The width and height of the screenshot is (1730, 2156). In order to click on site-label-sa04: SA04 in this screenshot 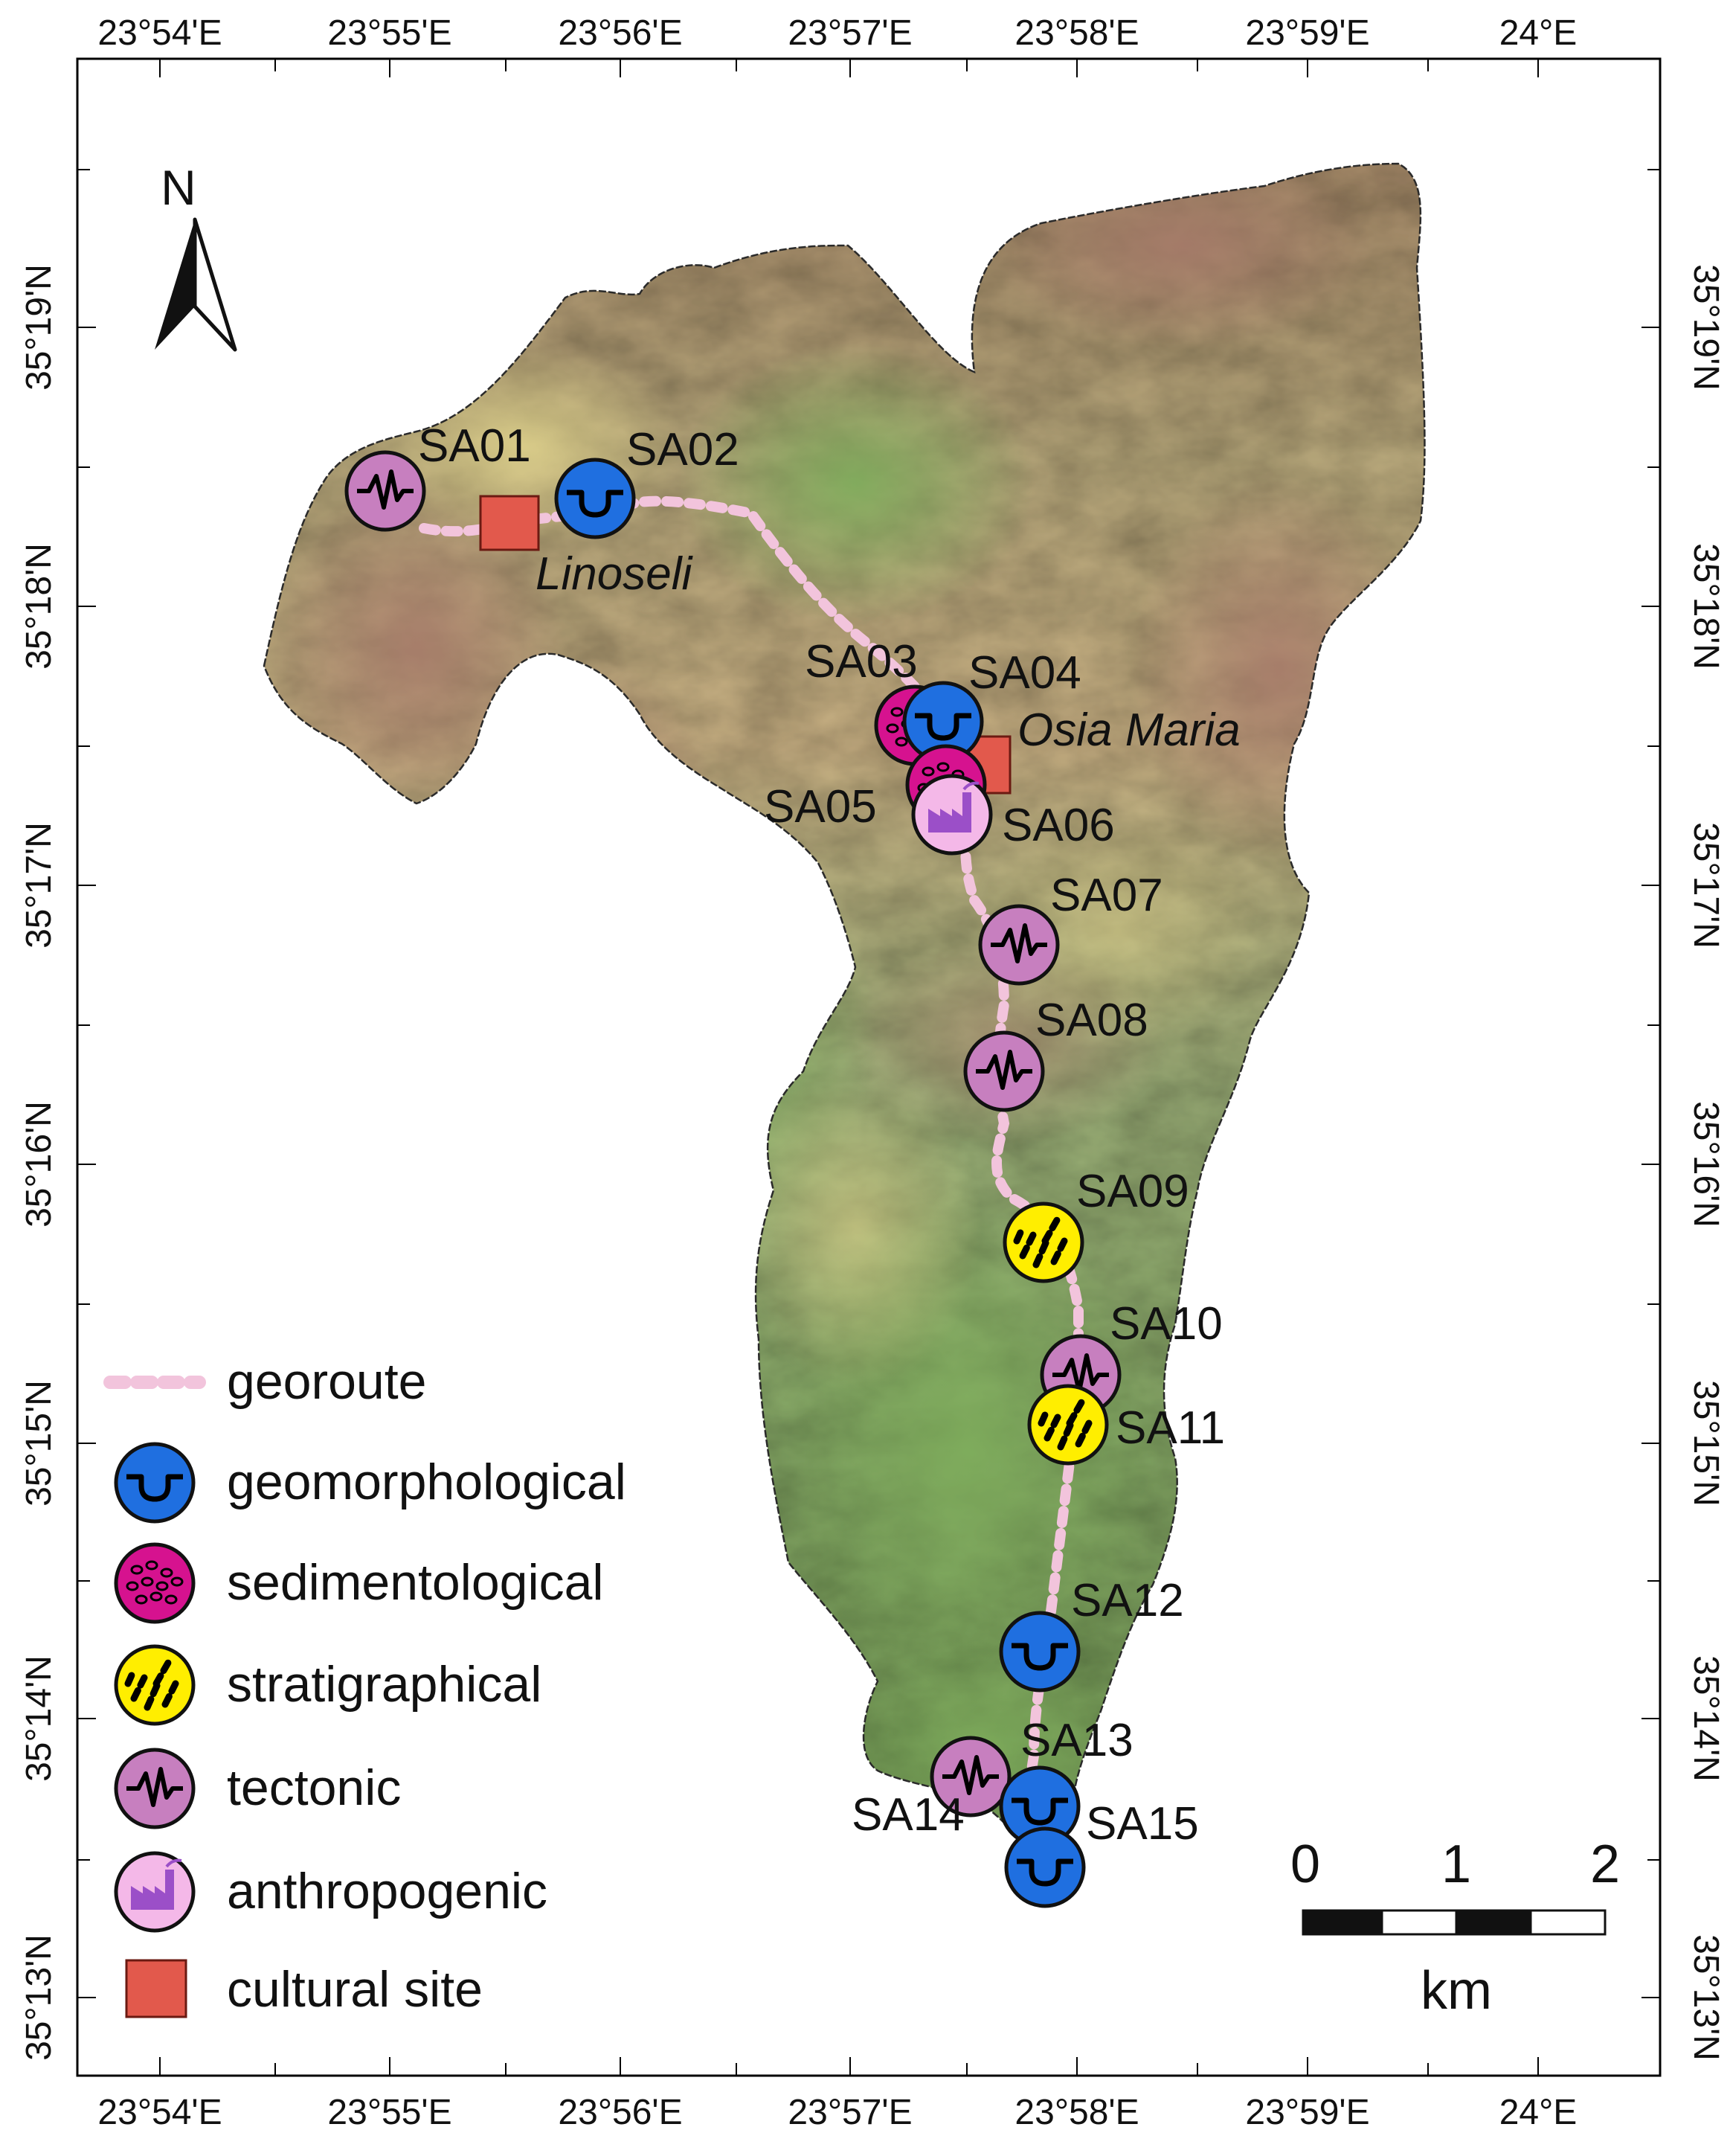, I will do `click(1024, 673)`.